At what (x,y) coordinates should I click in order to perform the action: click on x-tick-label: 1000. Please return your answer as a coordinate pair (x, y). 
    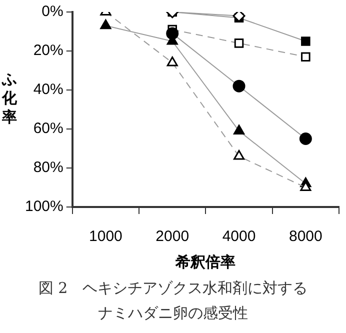
    Looking at the image, I should click on (105, 237).